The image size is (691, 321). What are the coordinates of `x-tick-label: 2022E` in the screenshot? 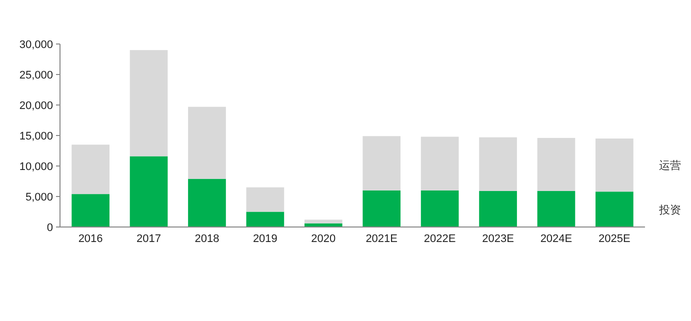 It's located at (440, 239).